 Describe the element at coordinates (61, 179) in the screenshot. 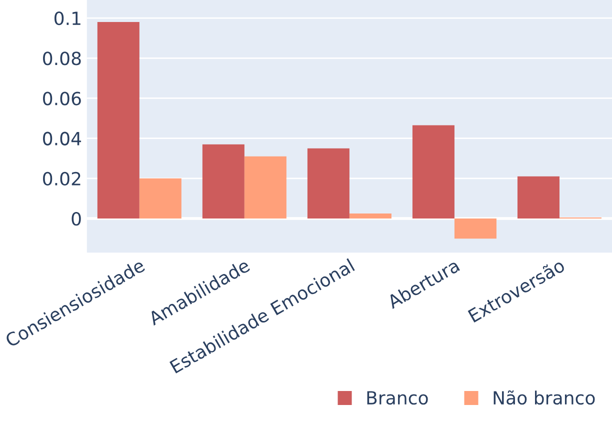

I see `y-tick-label: 0.02` at that location.